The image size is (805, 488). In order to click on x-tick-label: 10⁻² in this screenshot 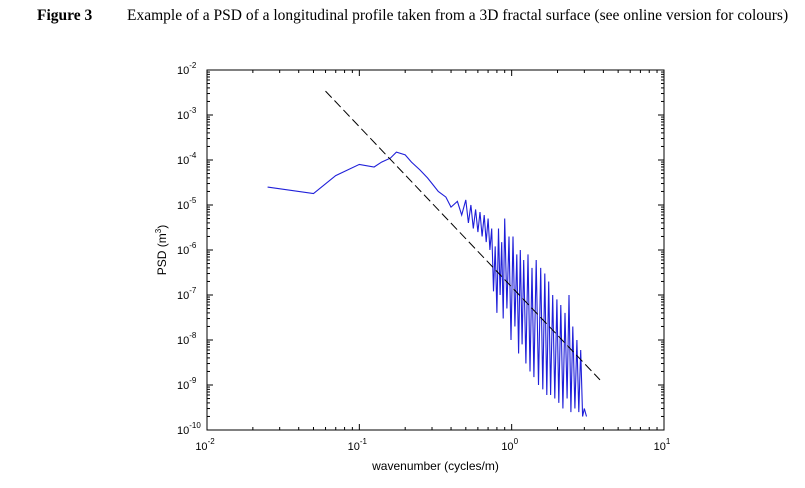, I will do `click(205, 445)`.